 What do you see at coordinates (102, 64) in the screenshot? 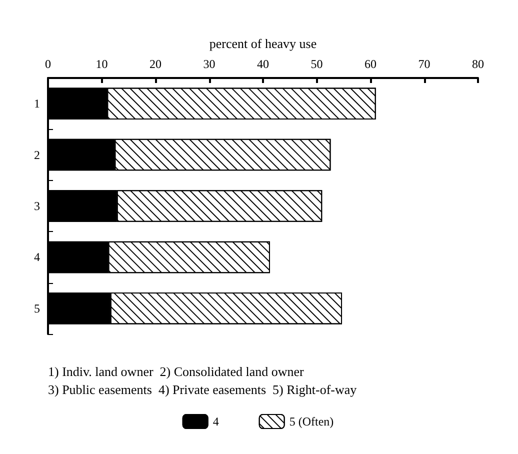
I see `x-tick-label: 10` at bounding box center [102, 64].